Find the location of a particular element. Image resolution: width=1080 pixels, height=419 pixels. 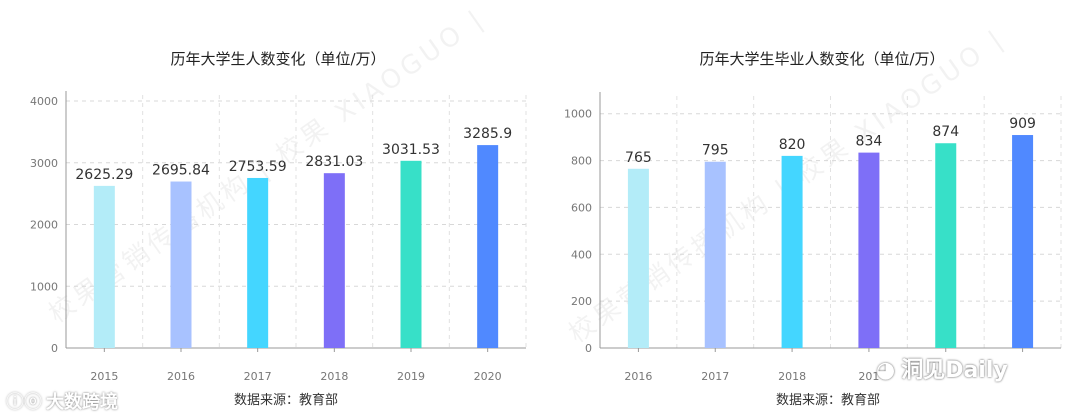

data-label: 795 is located at coordinates (715, 151).